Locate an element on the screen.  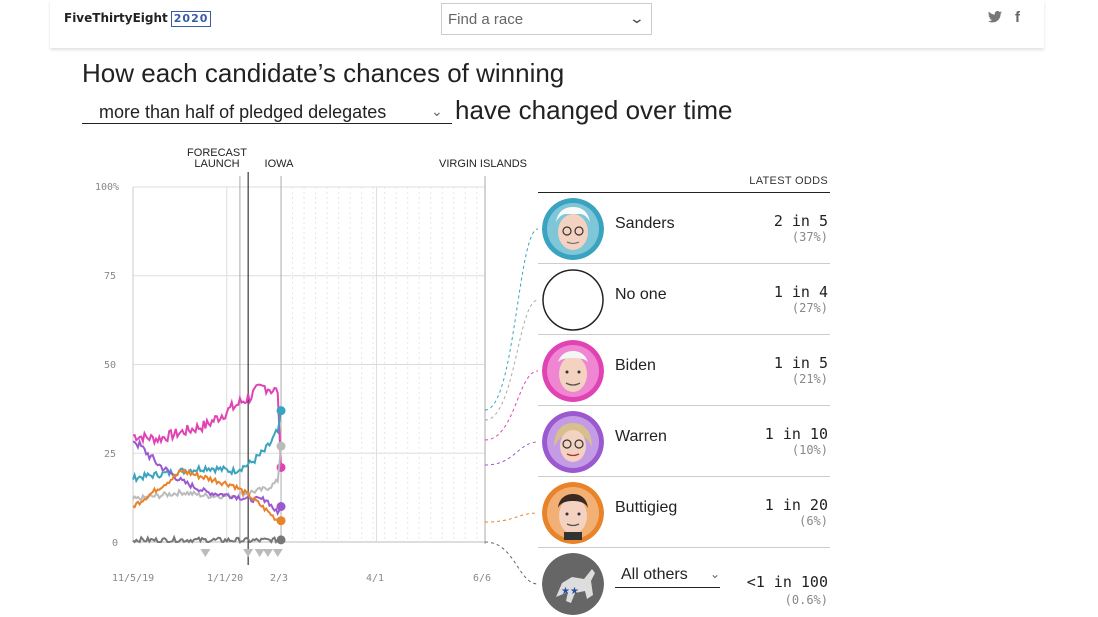
buttigieg-avatar is located at coordinates (573, 513).